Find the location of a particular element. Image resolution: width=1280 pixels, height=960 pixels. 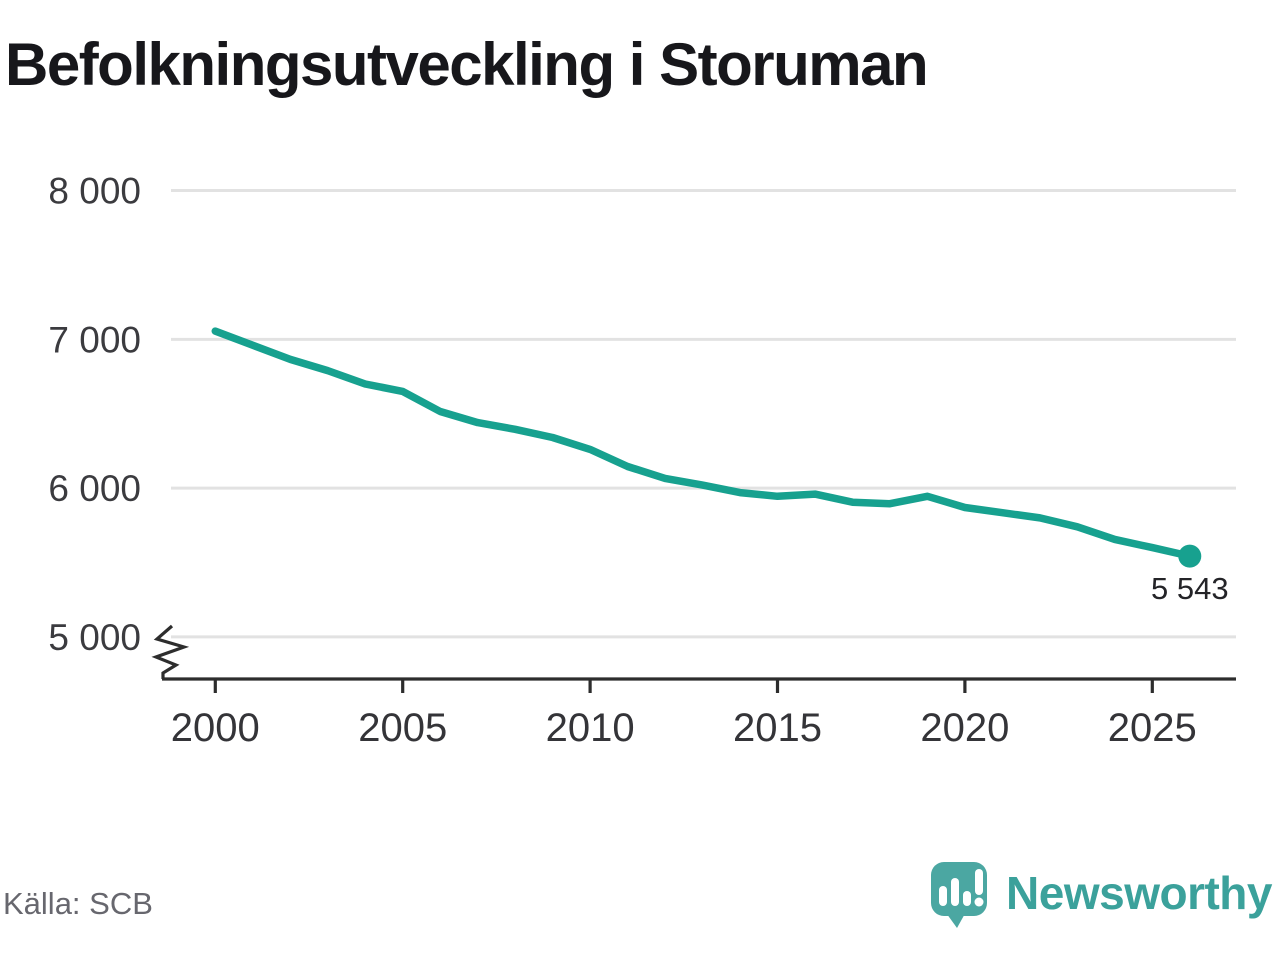

x-tick-label: 2020 is located at coordinates (964, 728).